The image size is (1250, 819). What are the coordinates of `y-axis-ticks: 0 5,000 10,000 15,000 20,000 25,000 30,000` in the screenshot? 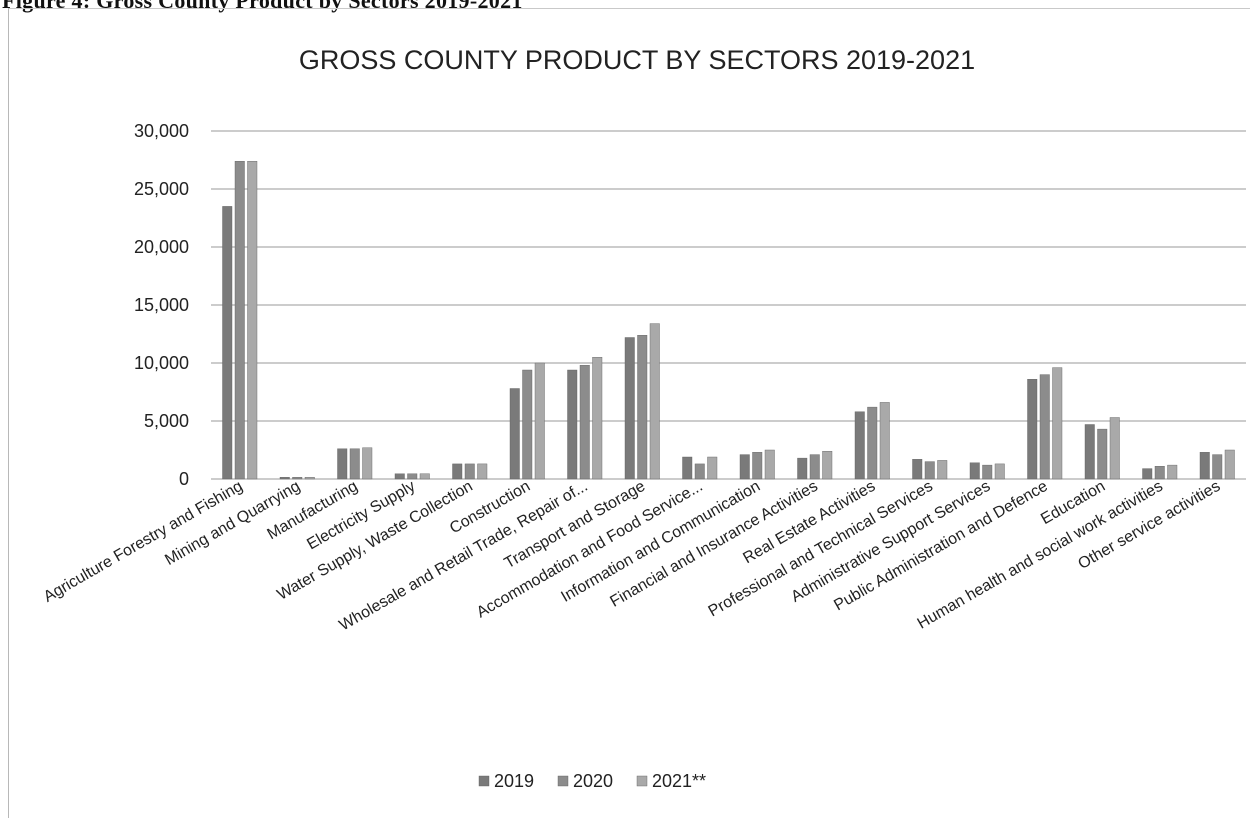 It's located at (161, 305).